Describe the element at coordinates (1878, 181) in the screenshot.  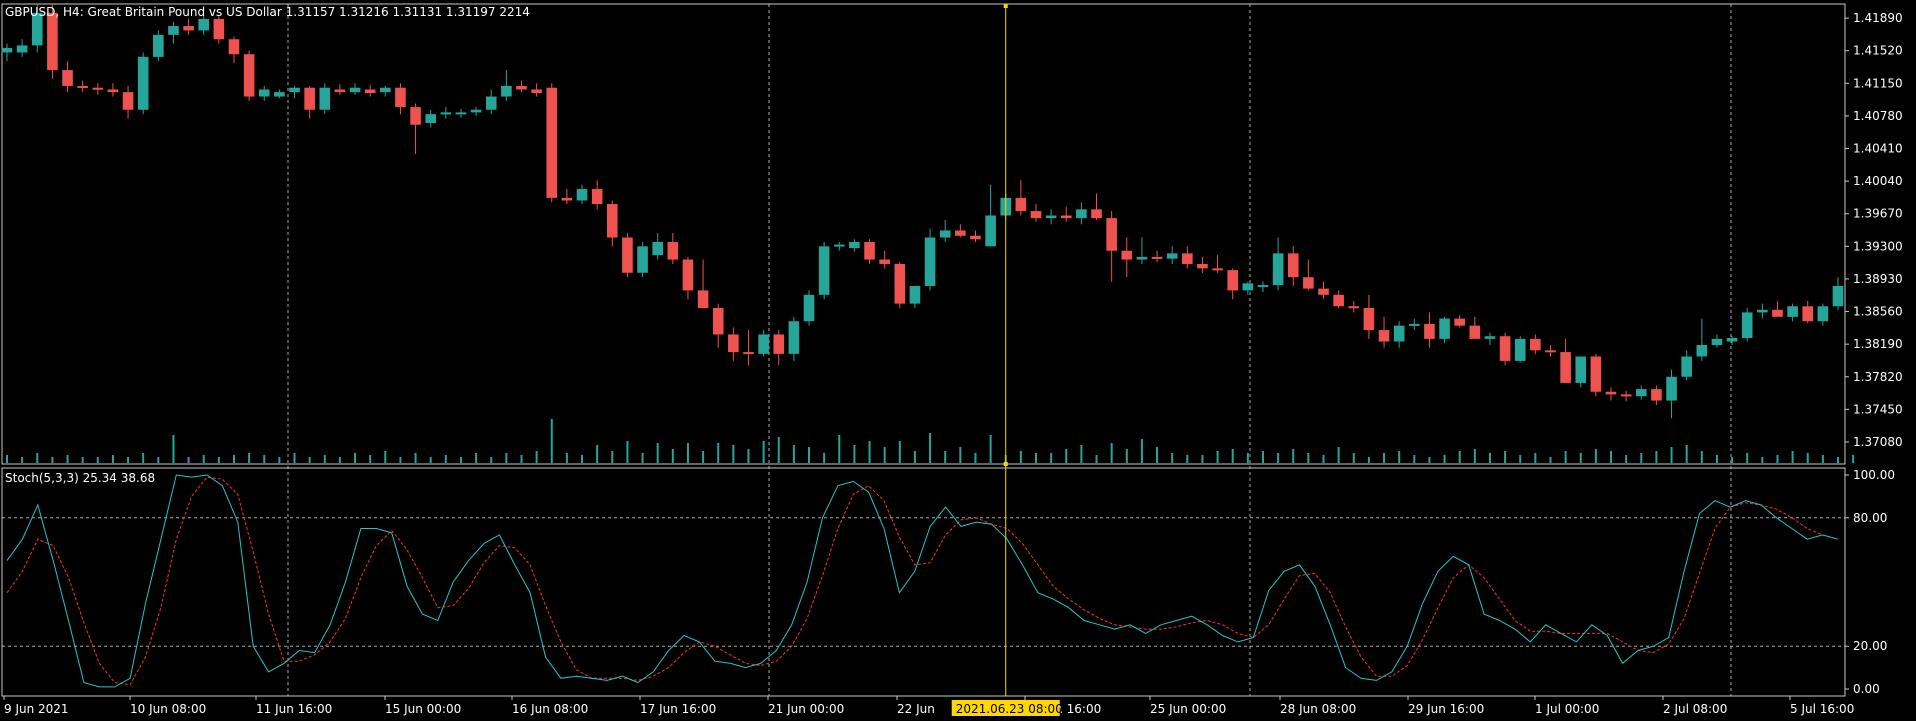
I see `price-tick-label: 1.40040` at that location.